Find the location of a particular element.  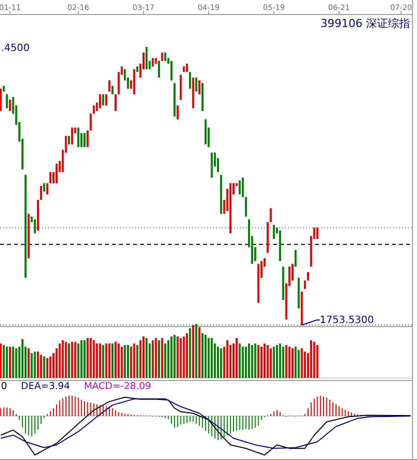

annotation: .4500 is located at coordinates (15, 48).